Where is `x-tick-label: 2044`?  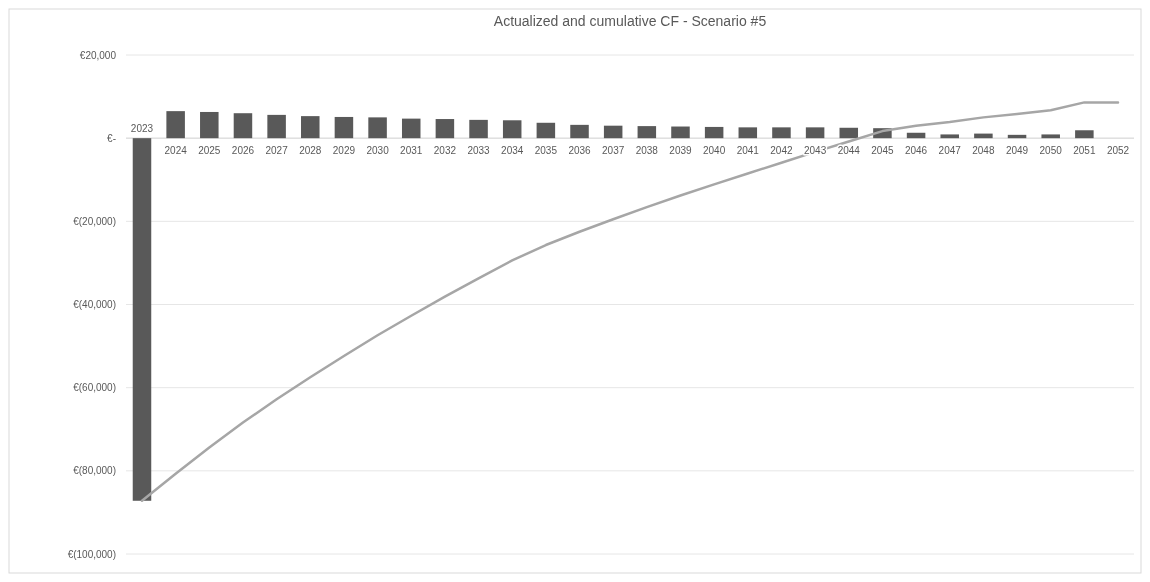 x-tick-label: 2044 is located at coordinates (849, 151).